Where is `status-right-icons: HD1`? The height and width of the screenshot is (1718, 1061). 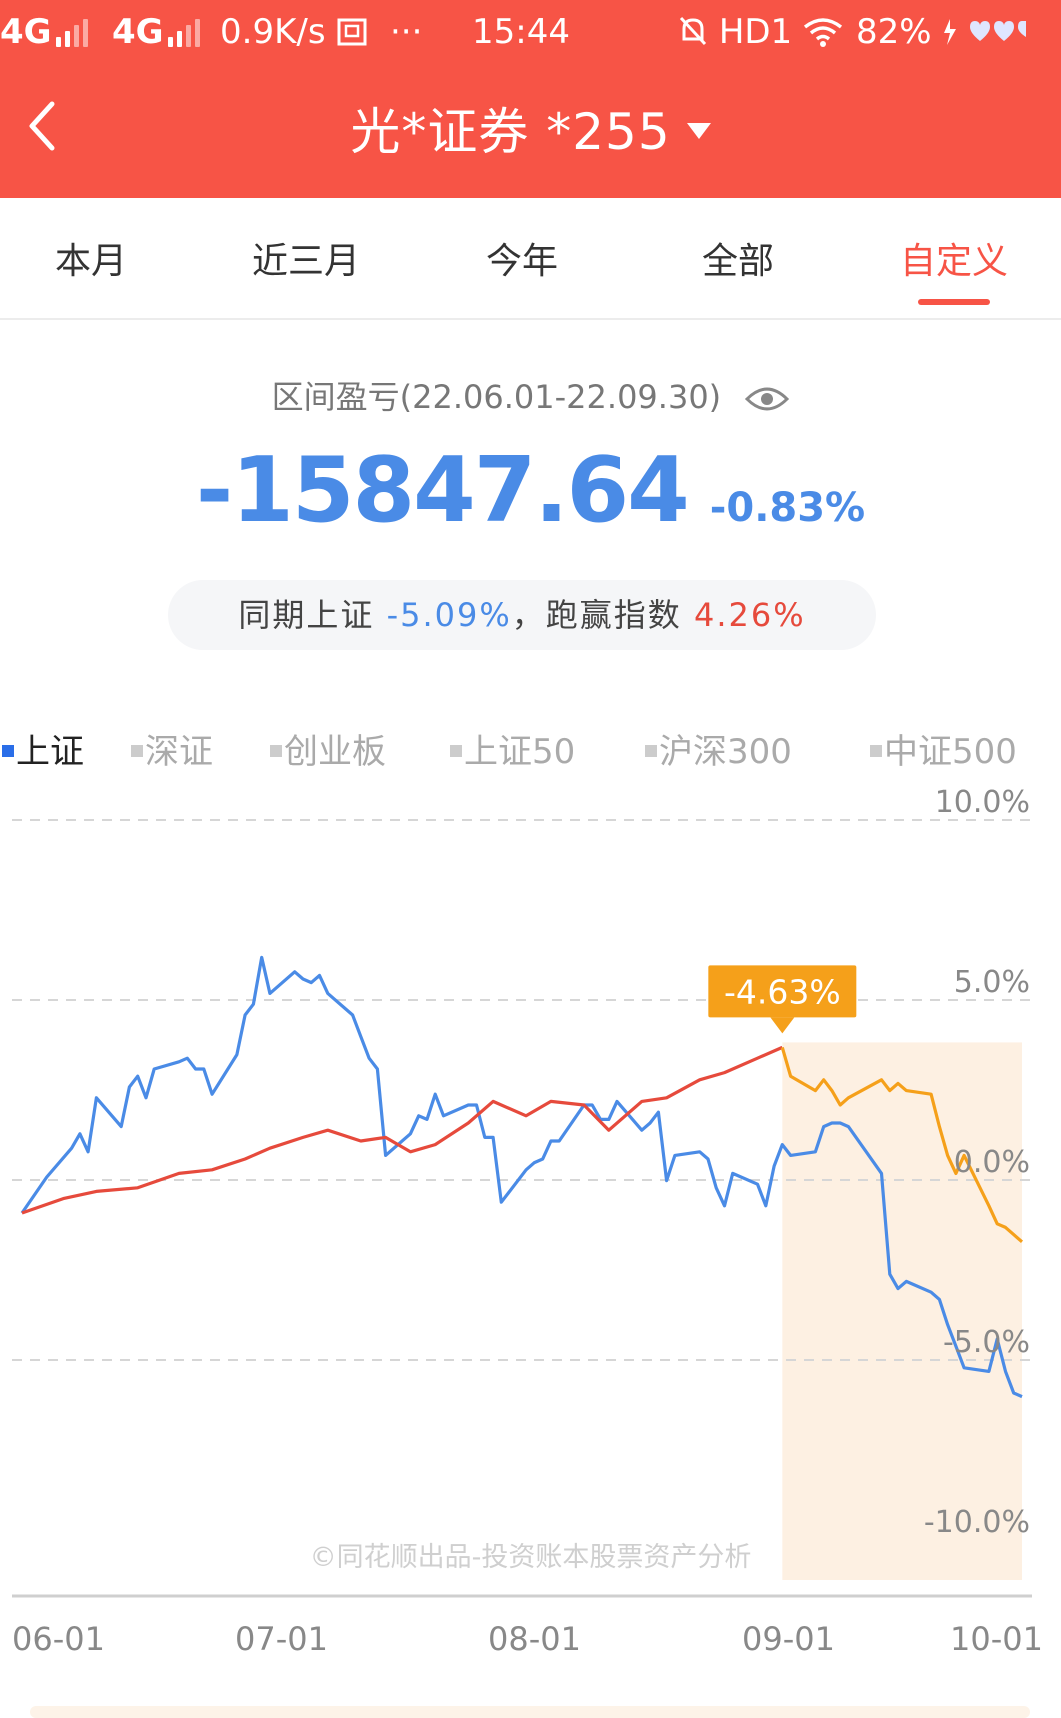 status-right-icons: HD1 is located at coordinates (760, 32).